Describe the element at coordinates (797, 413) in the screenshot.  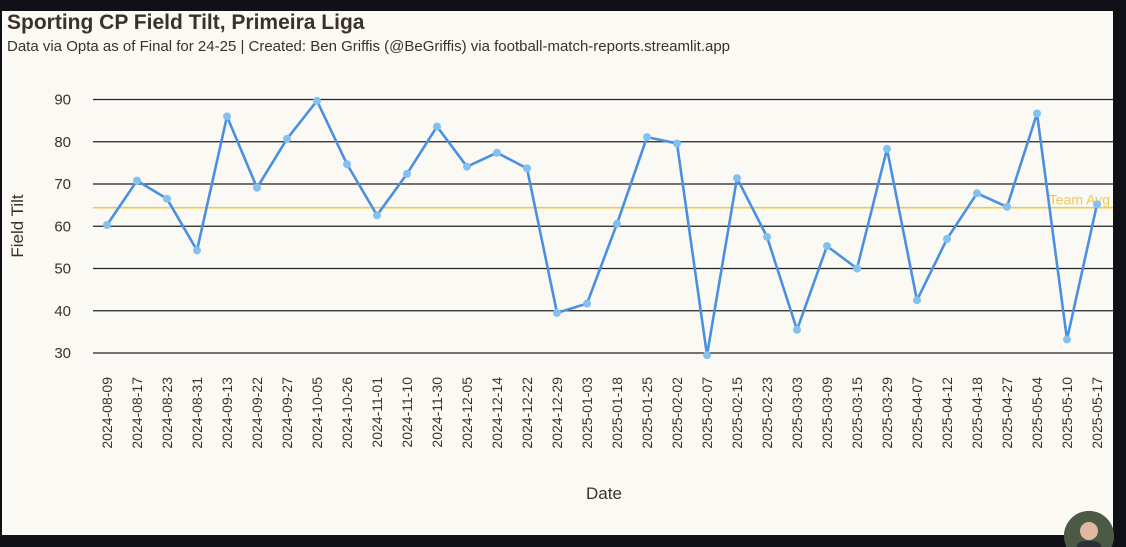
I see `x-tick-label: 2025-03-03` at that location.